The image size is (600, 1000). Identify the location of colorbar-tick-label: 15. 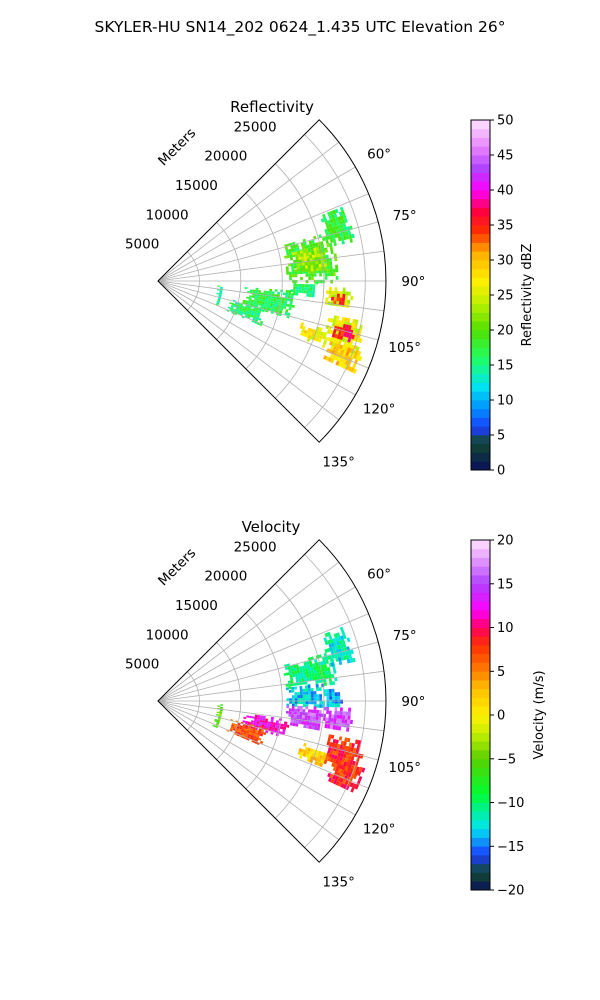
(505, 366).